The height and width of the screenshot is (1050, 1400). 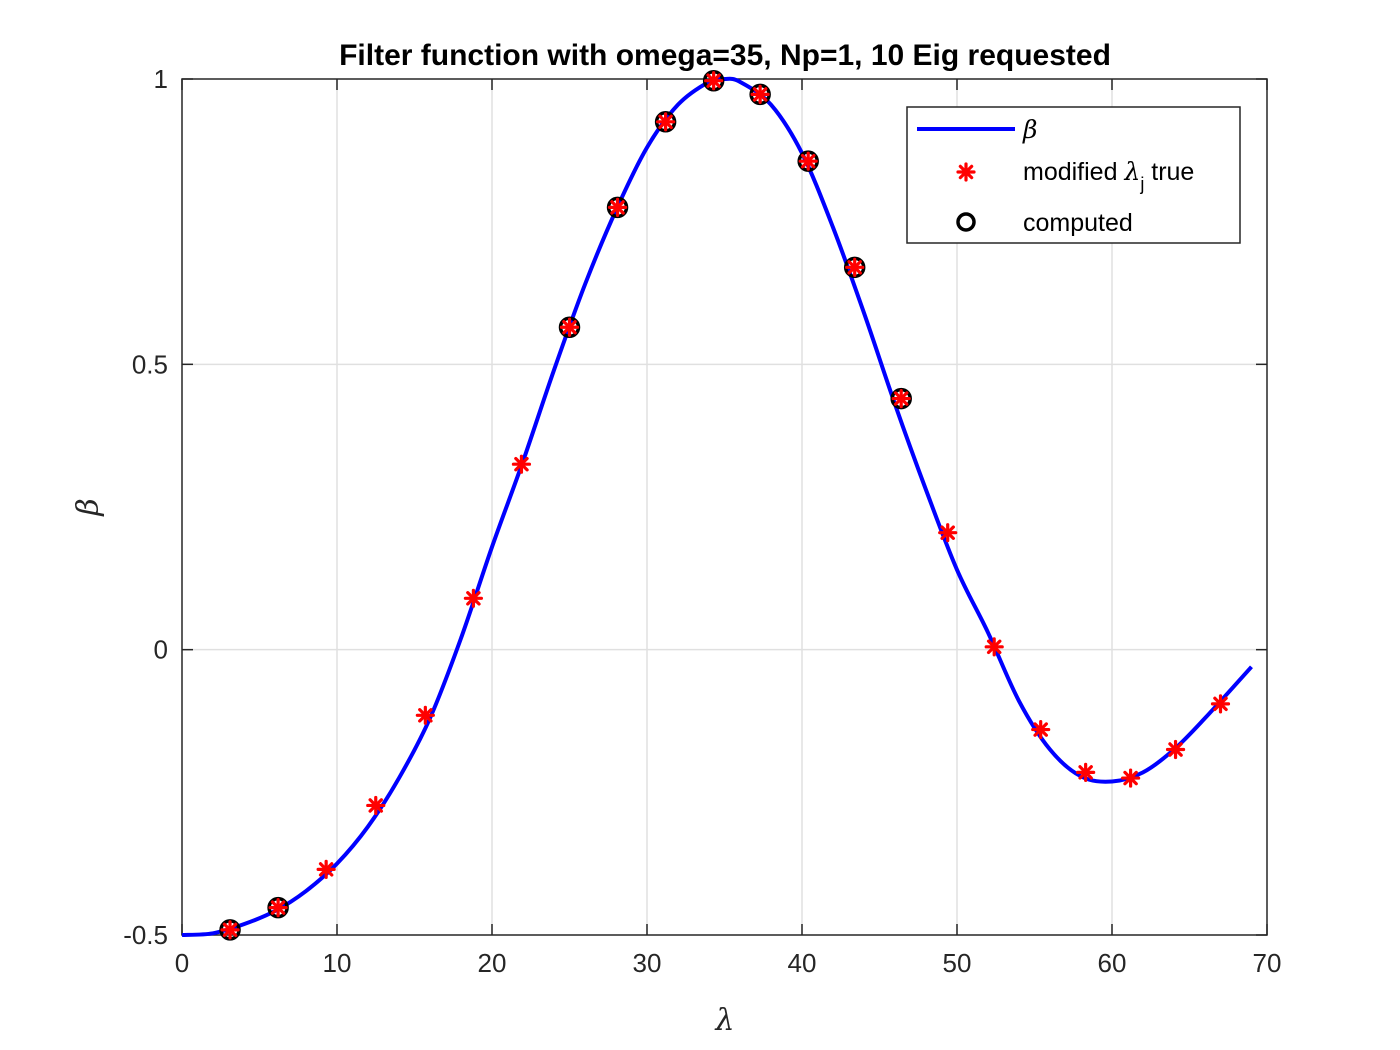 I want to click on legend-entry-modified-suffix: true, so click(x=1169, y=172).